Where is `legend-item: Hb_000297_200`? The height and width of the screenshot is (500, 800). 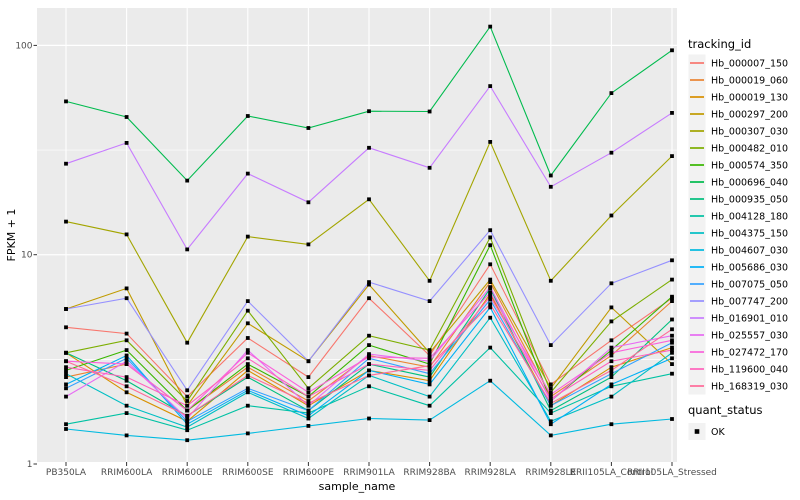
legend-item: Hb_000297_200 is located at coordinates (738, 114).